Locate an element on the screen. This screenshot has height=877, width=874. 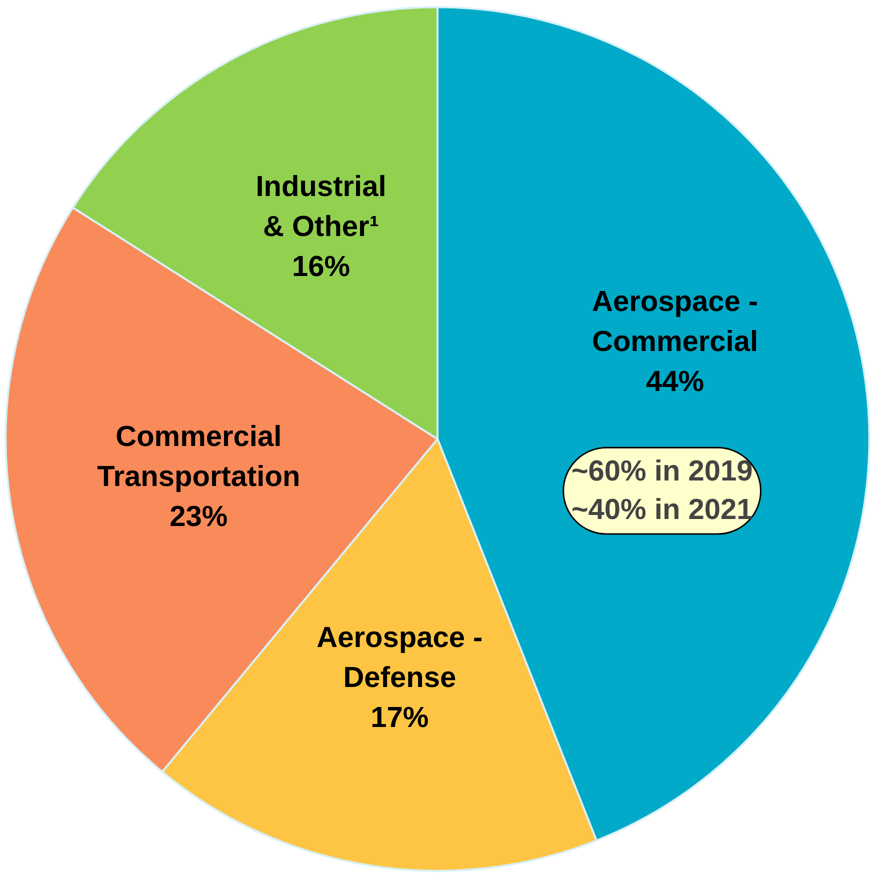
slice-label: Aerospace - Commercial is located at coordinates (675, 322).